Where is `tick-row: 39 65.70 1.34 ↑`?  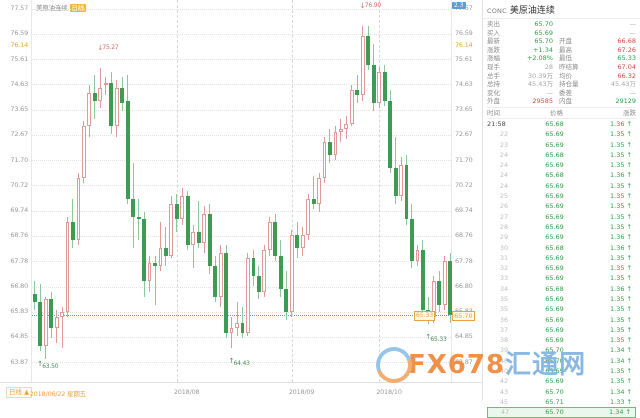 tick-row: 39 65.70 1.34 ↑ is located at coordinates (561, 350).